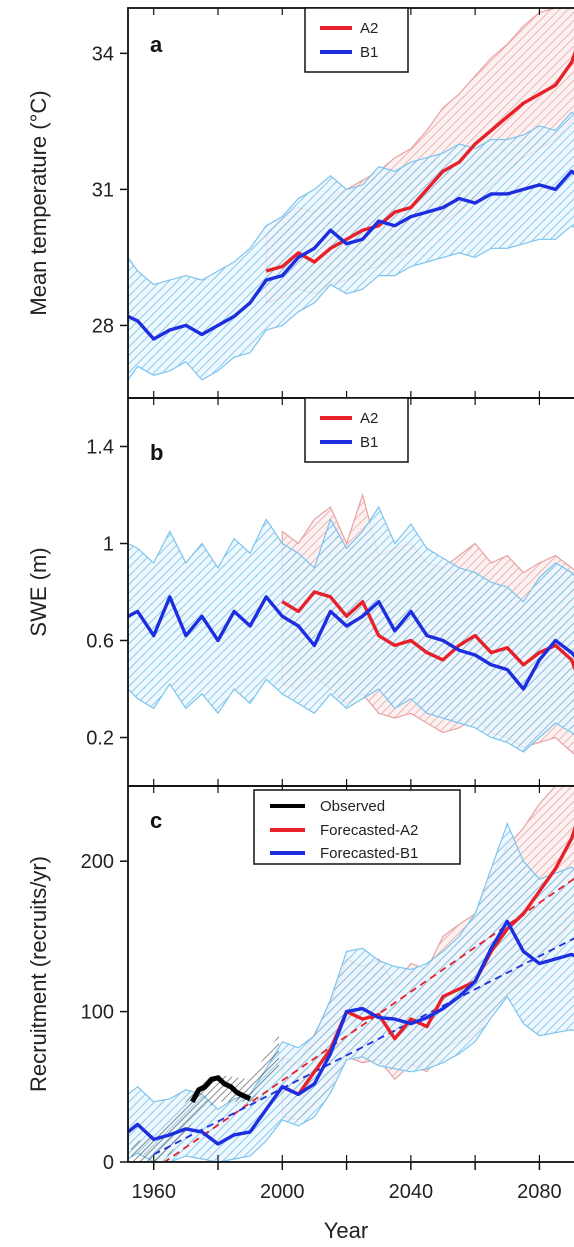 The image size is (574, 1247). Describe the element at coordinates (103, 190) in the screenshot. I see `y-tick-label: 31` at that location.